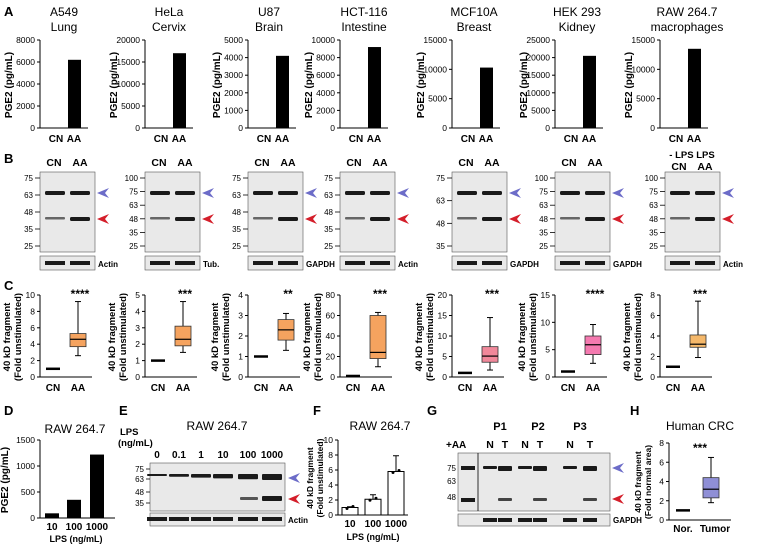 This screenshot has width=757, height=545. What do you see at coordinates (288, 163) in the screenshot?
I see `lane-label-aa: AA` at bounding box center [288, 163].